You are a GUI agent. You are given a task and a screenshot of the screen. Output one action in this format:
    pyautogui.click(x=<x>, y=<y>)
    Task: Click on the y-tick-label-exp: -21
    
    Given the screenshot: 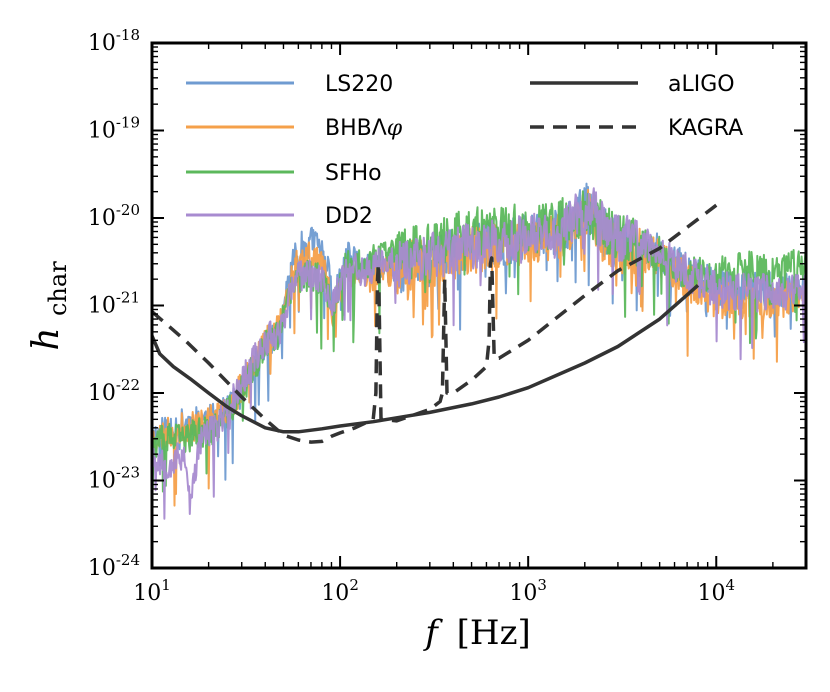 What is the action you would take?
    pyautogui.click(x=128, y=298)
    